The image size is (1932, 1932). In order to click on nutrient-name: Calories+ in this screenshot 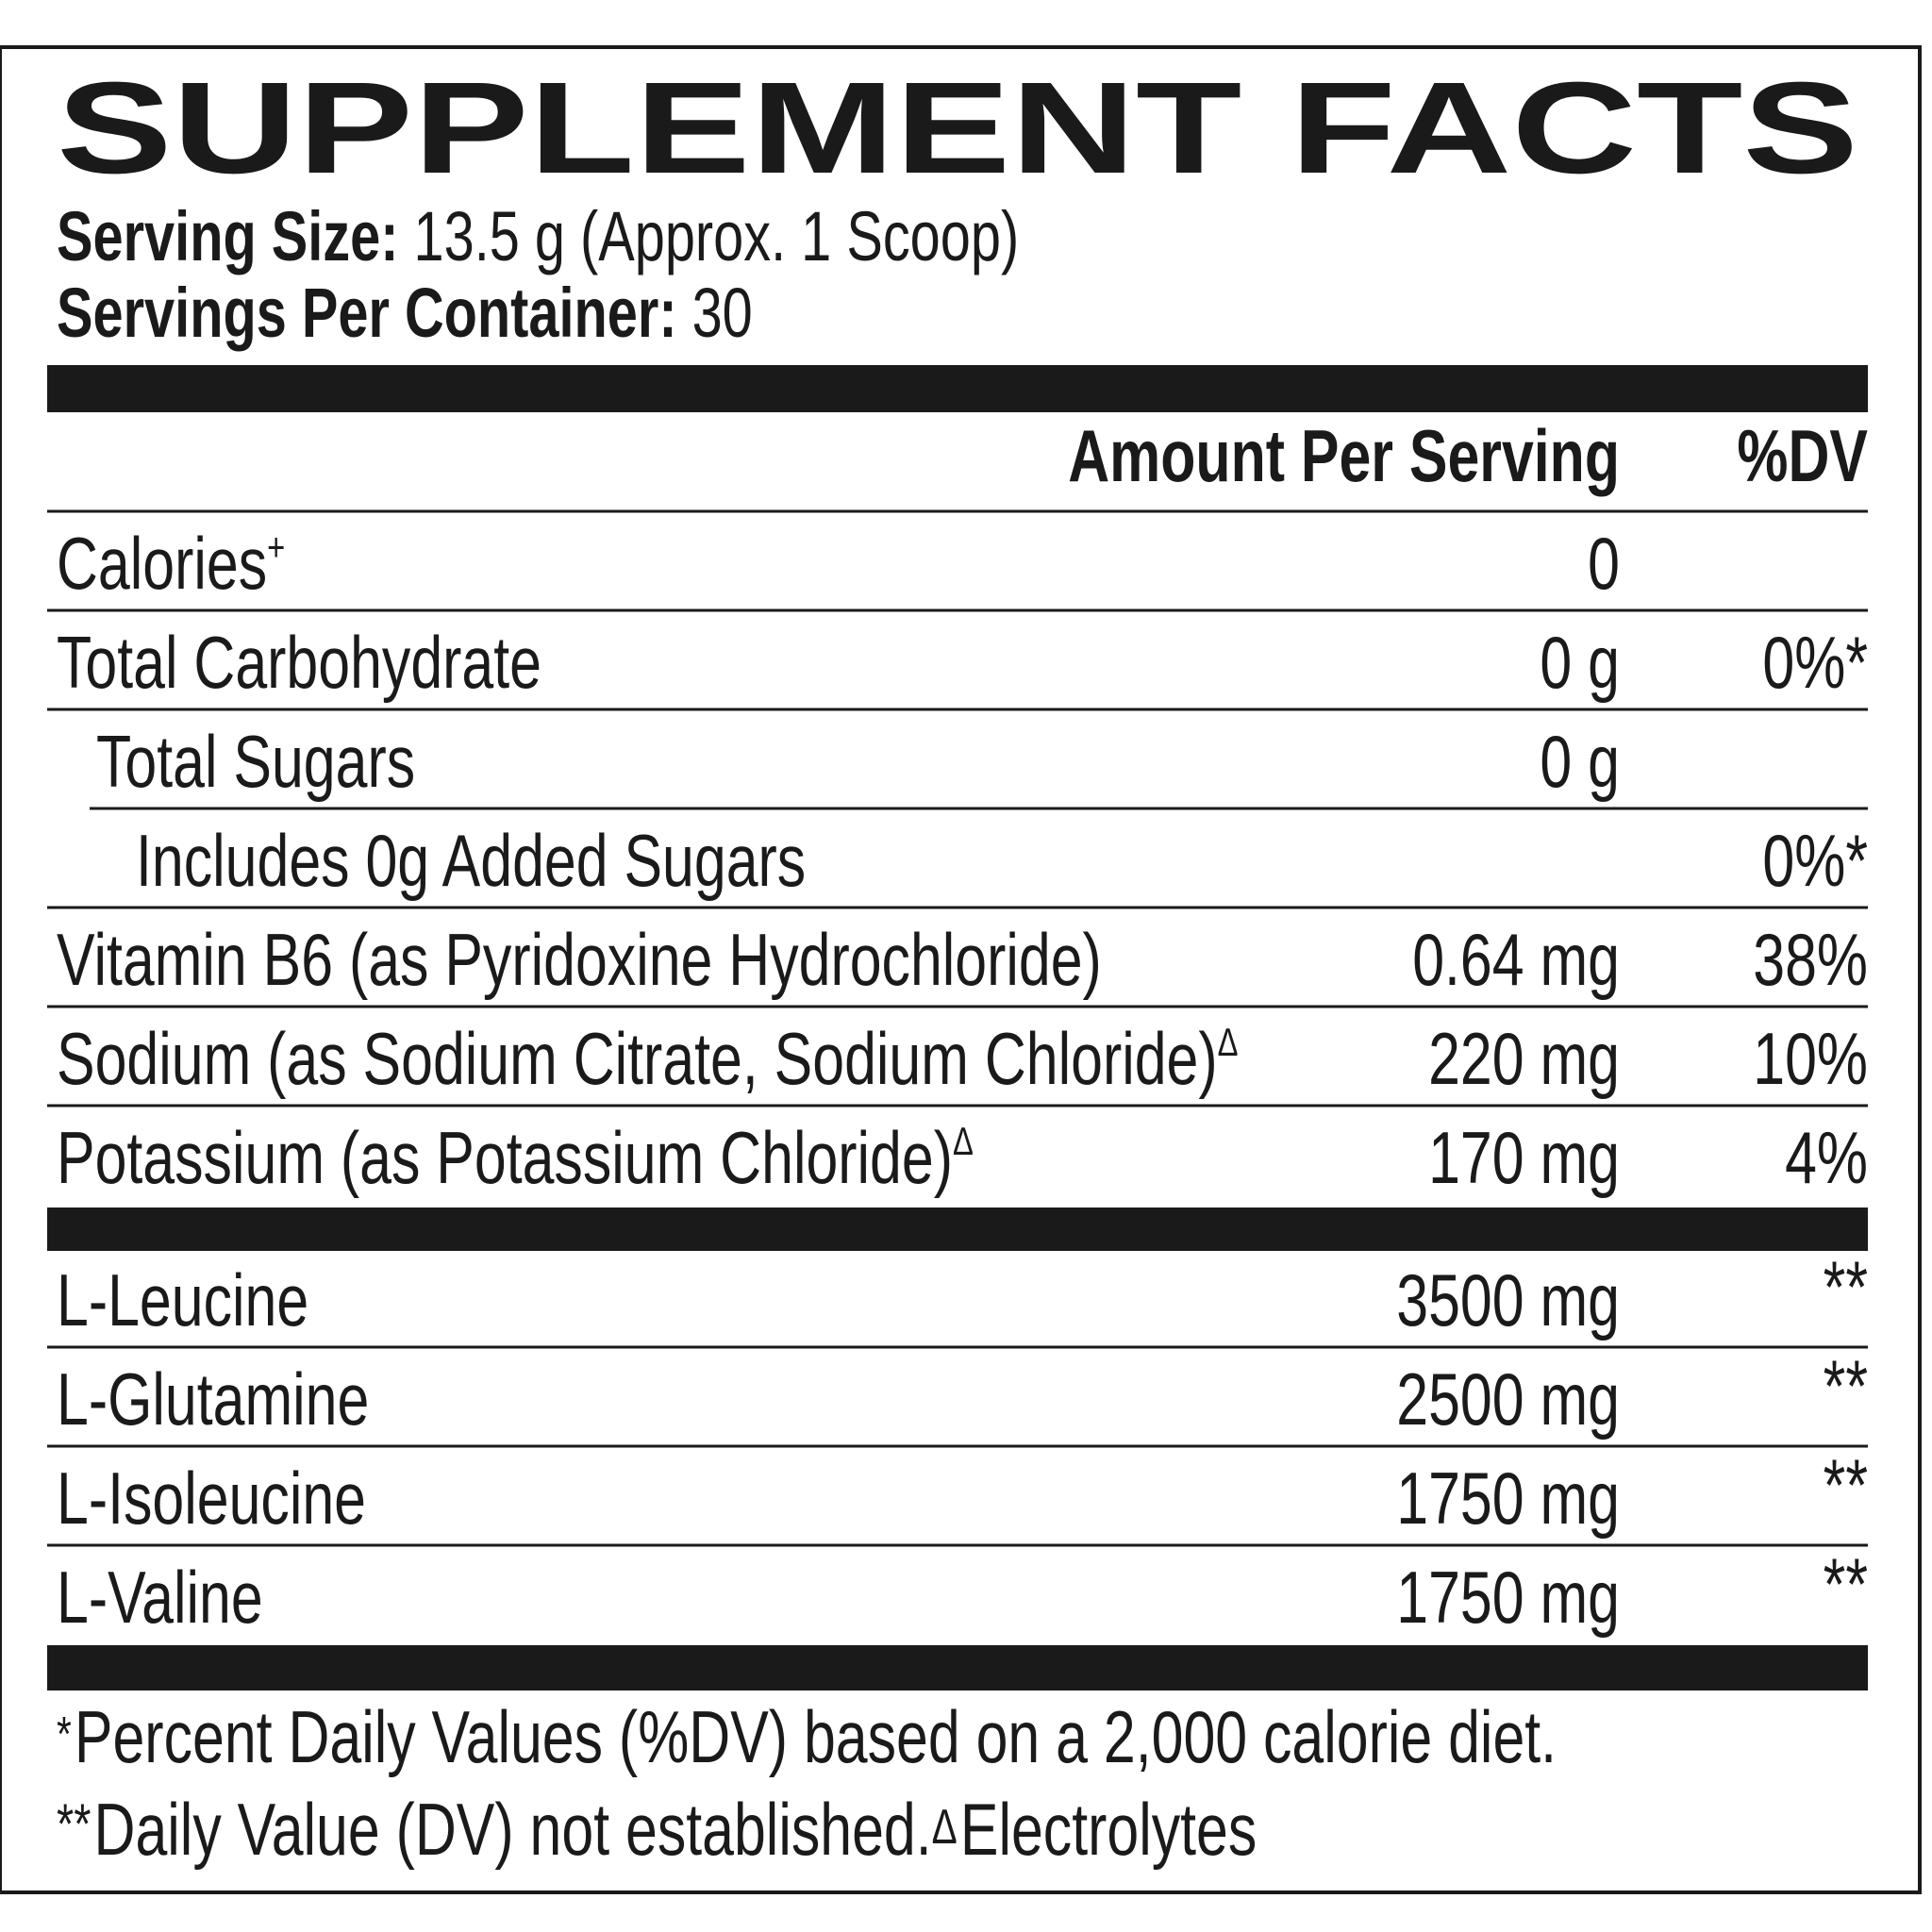, I will do `click(171, 564)`.